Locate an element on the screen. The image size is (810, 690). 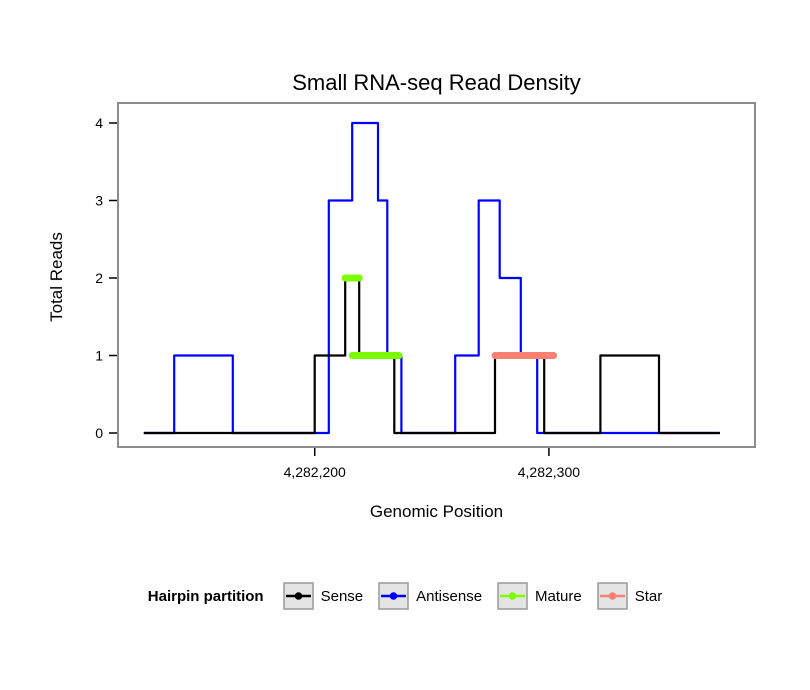
y-tick-label: 2 is located at coordinates (99, 278).